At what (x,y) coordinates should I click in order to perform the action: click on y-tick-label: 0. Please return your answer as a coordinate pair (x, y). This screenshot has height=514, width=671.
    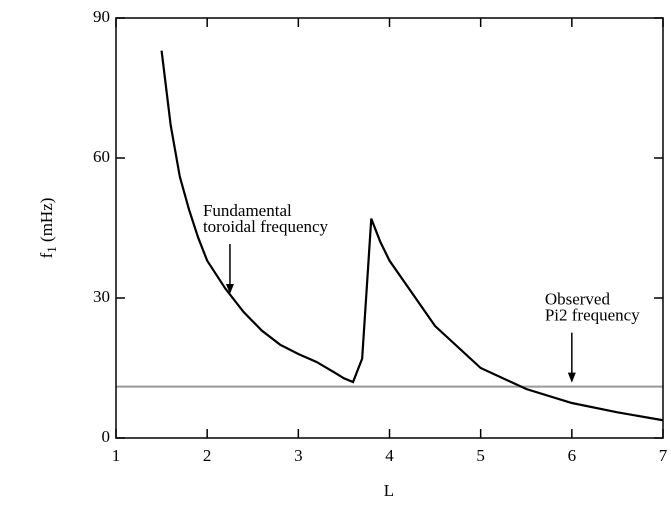
    Looking at the image, I should click on (106, 436).